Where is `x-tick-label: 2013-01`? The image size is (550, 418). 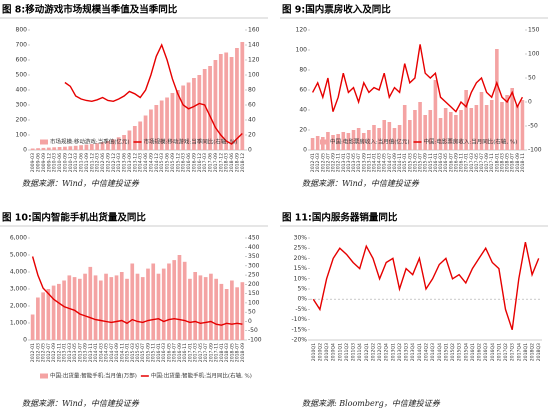
x-tick-label: 2013-01 is located at coordinates (344, 162).